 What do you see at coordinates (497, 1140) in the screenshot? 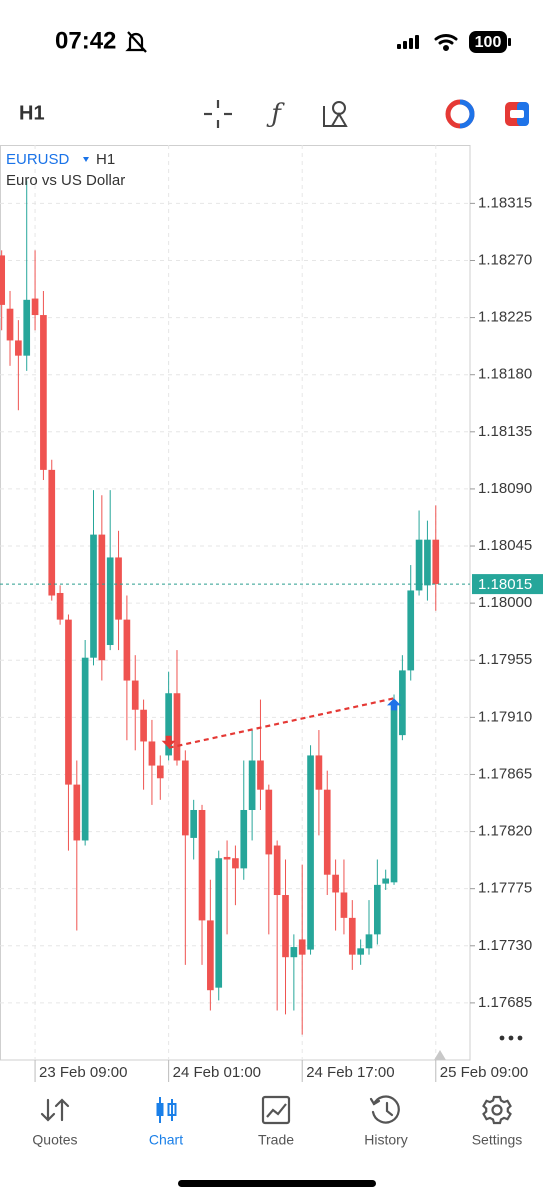
I see `nav-label: Settings` at bounding box center [497, 1140].